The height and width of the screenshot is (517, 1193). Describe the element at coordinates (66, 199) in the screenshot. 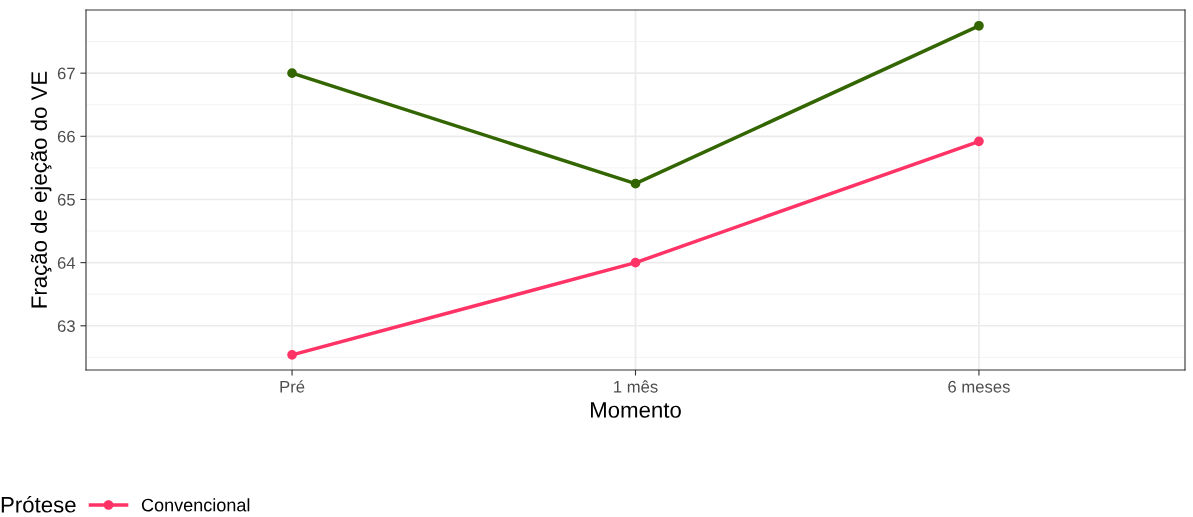

I see `y-tick-label: 65` at that location.